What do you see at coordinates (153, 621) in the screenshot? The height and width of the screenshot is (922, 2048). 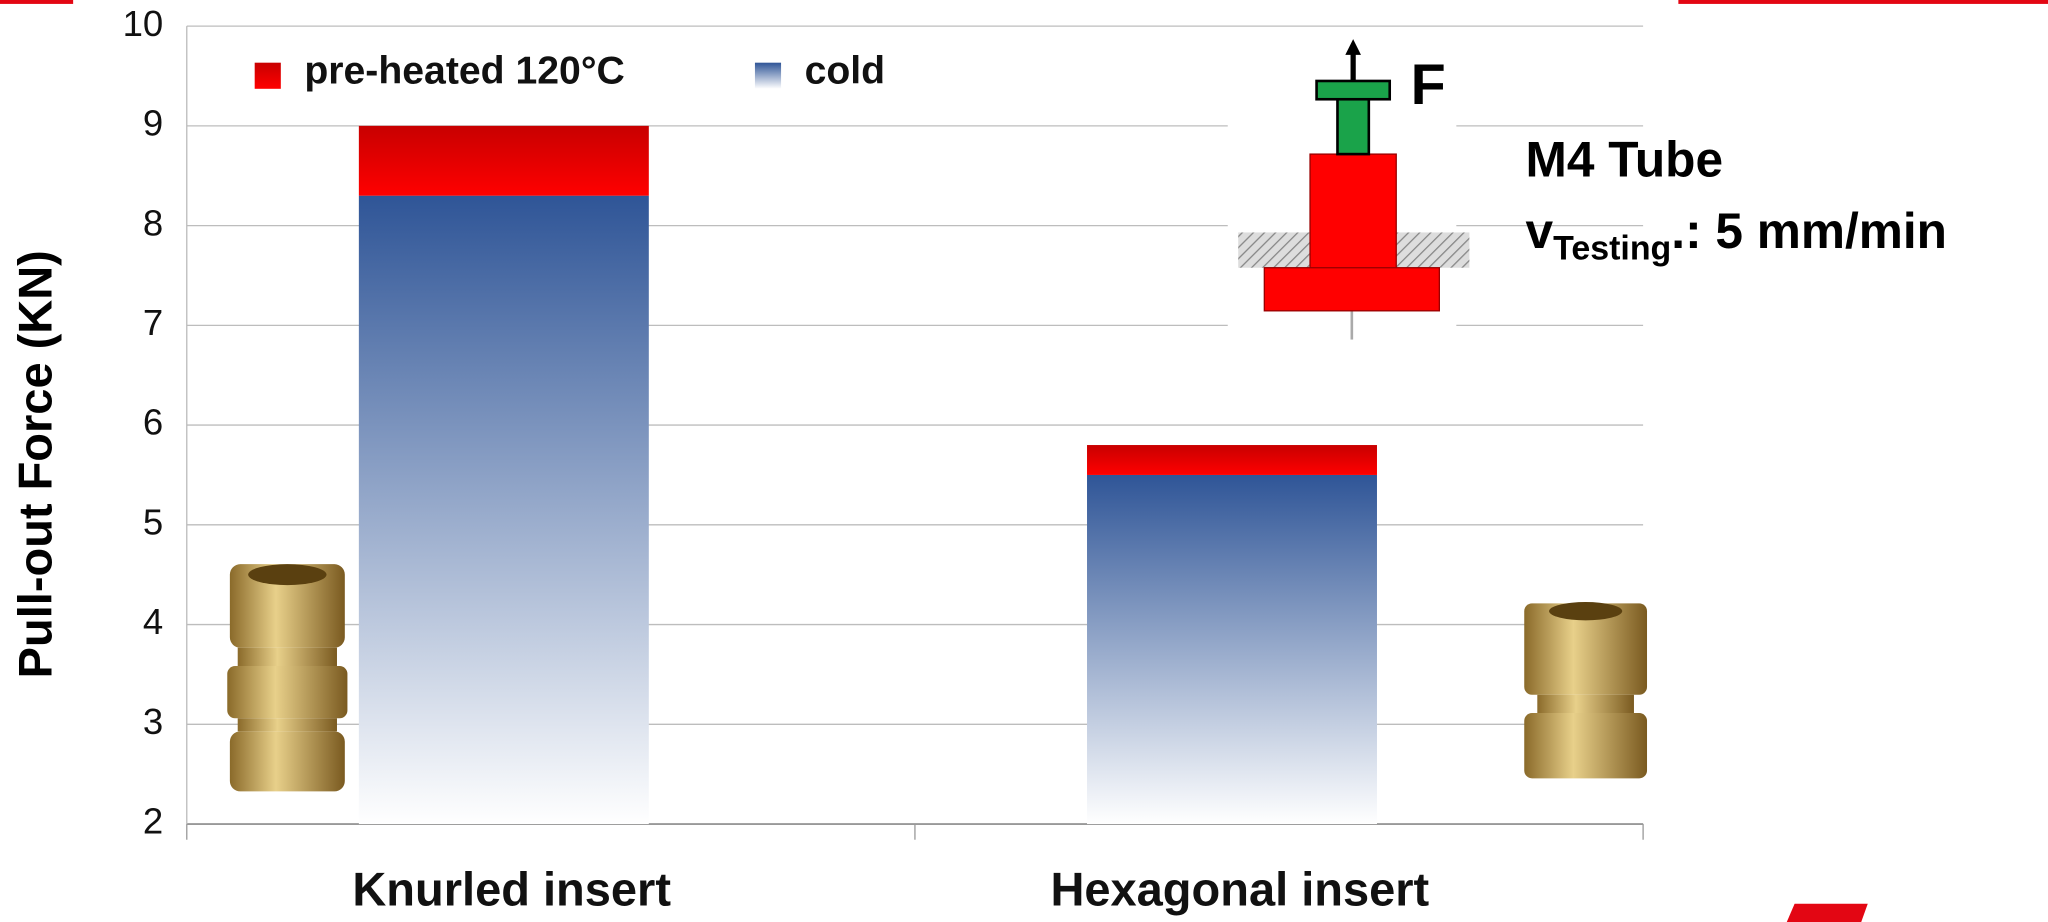 I see `y-tick-label: 4` at bounding box center [153, 621].